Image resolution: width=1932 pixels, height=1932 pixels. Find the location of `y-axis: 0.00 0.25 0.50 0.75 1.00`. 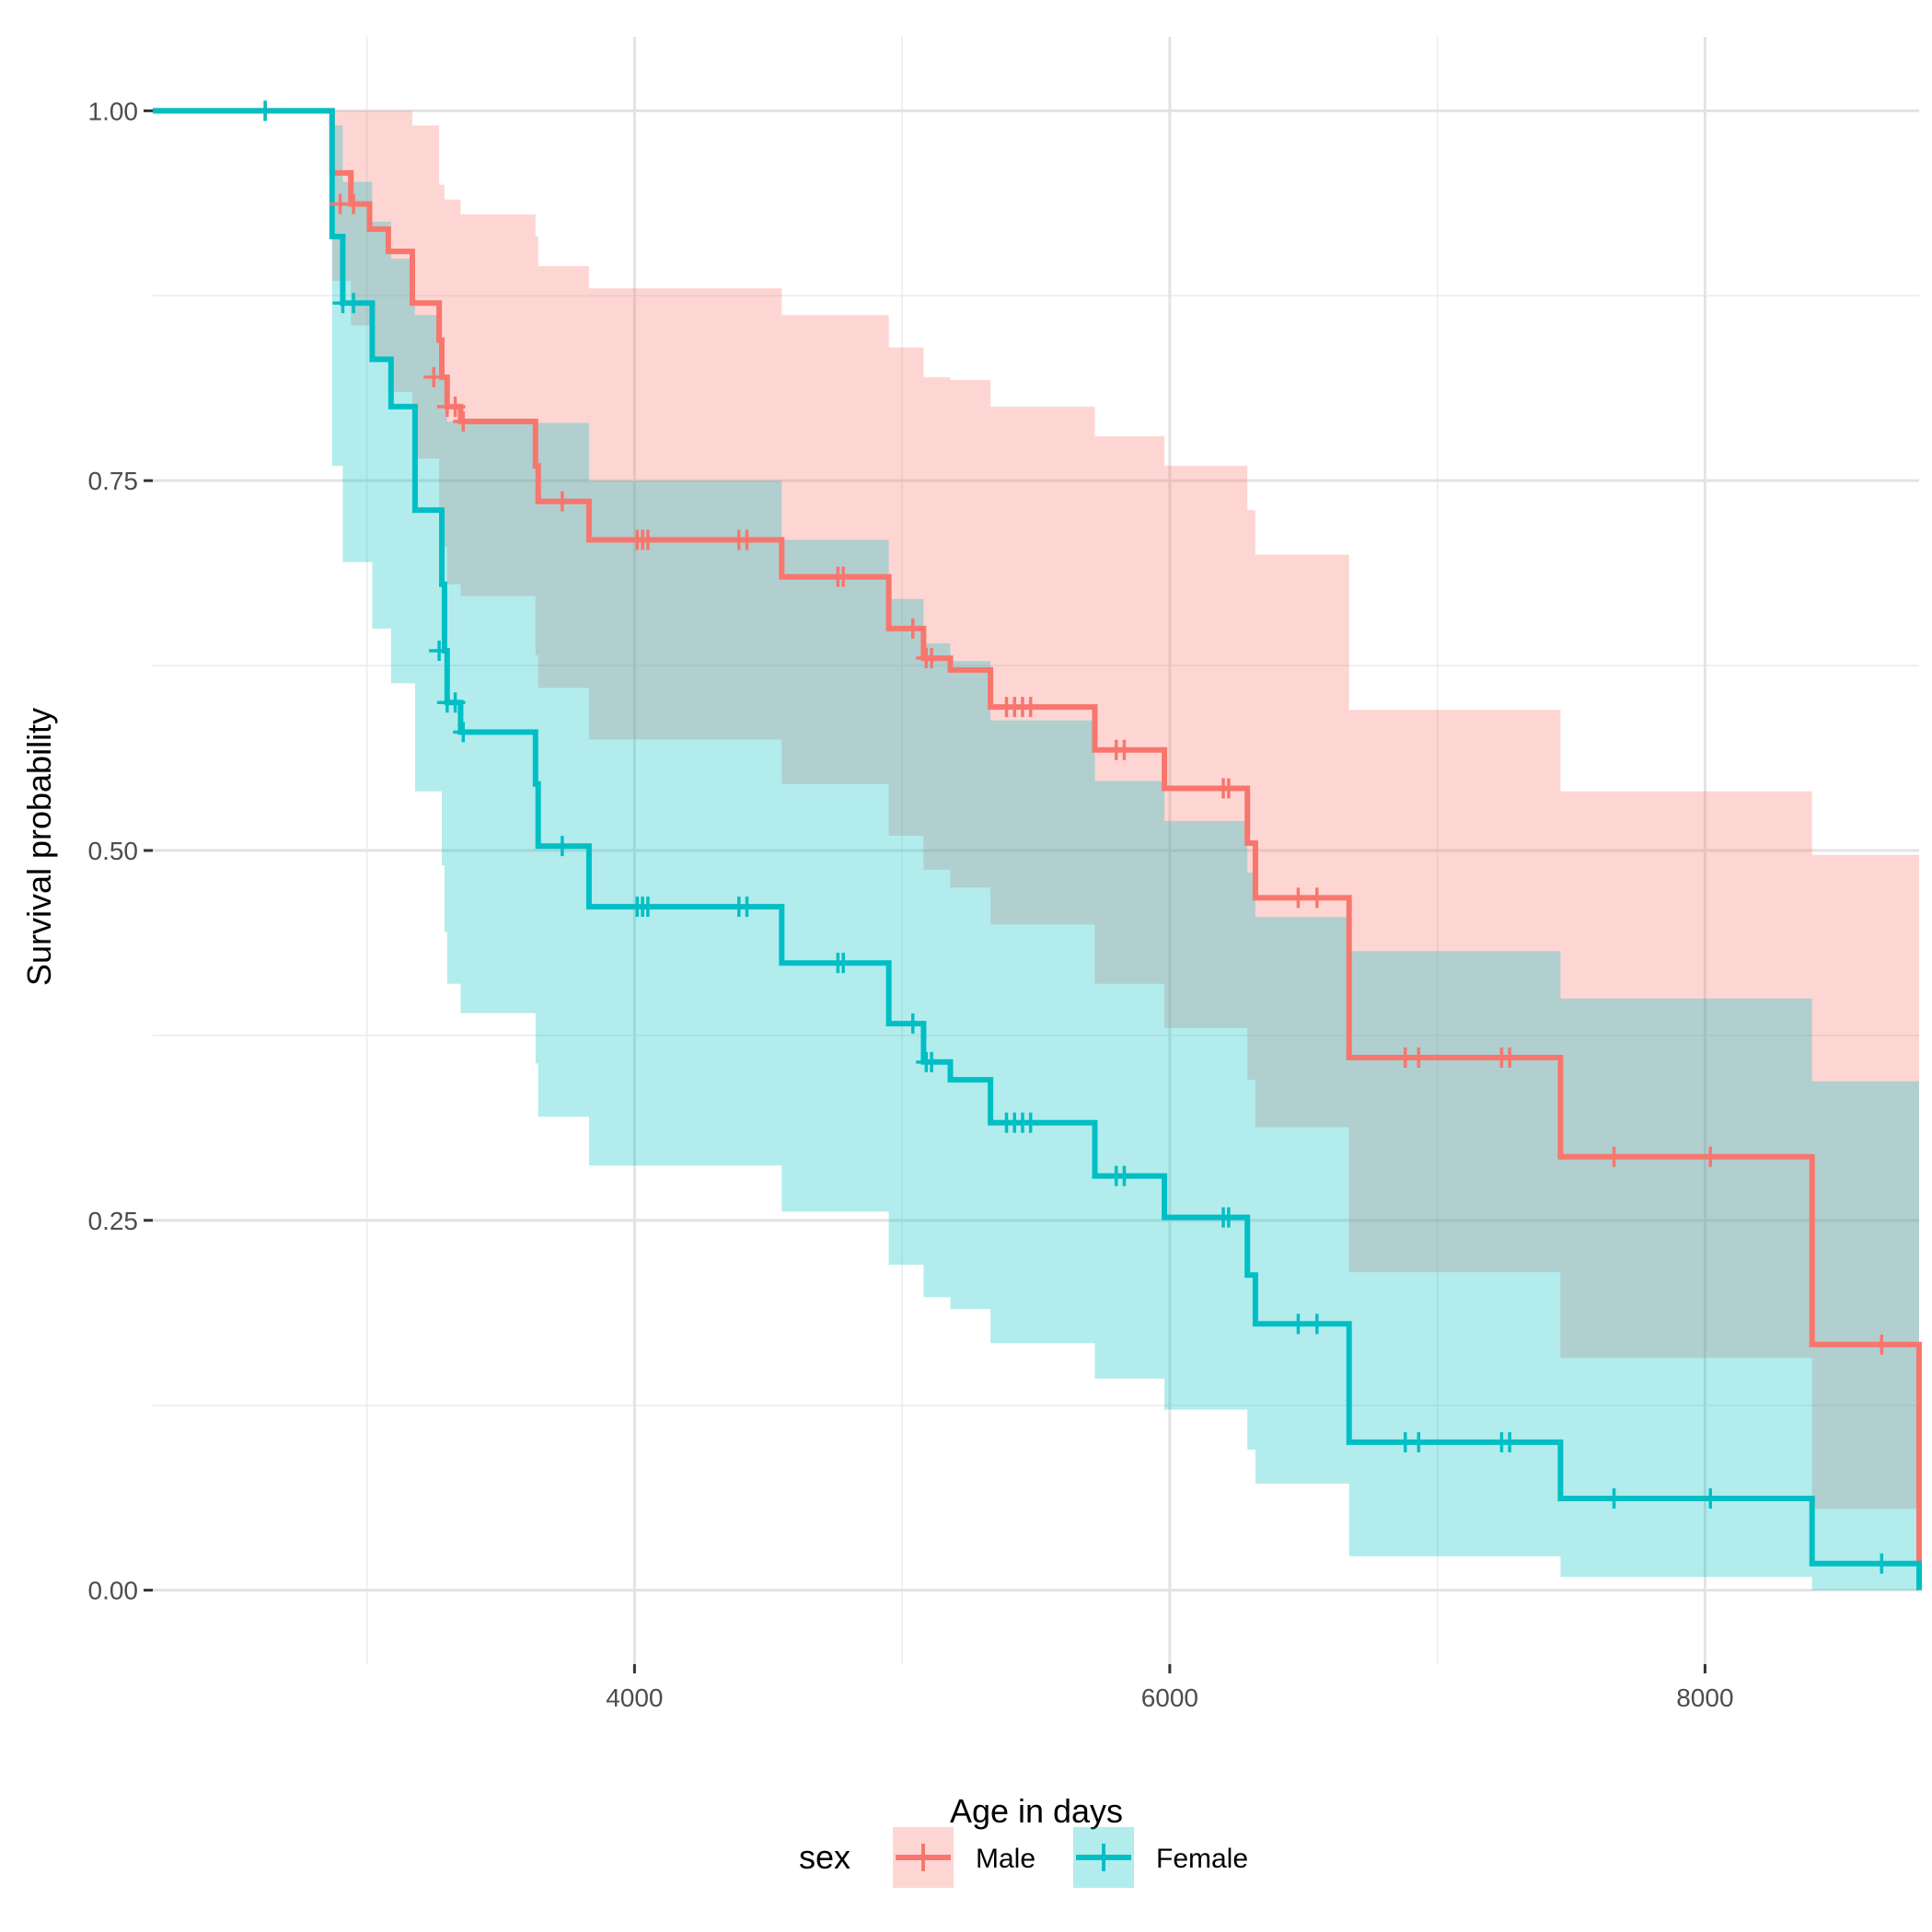

y-axis: 0.00 0.25 0.50 0.75 1.00 is located at coordinates (121, 851).